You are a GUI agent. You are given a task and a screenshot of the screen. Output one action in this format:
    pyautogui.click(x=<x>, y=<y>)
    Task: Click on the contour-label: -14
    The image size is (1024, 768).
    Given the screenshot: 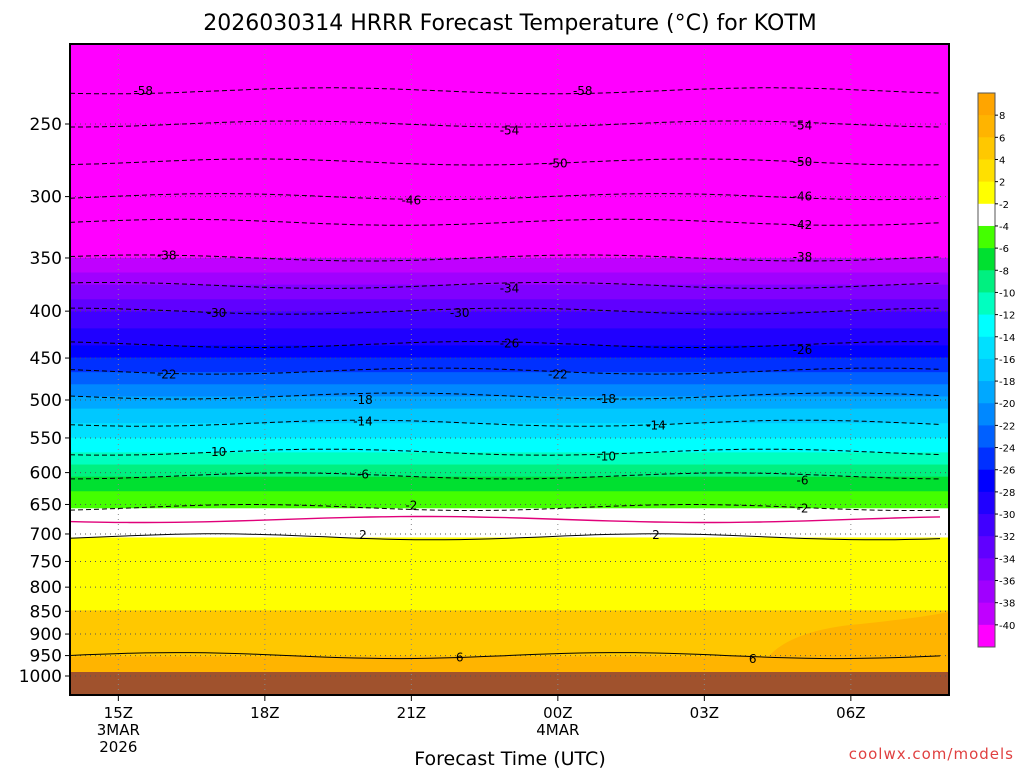 What is the action you would take?
    pyautogui.click(x=656, y=425)
    